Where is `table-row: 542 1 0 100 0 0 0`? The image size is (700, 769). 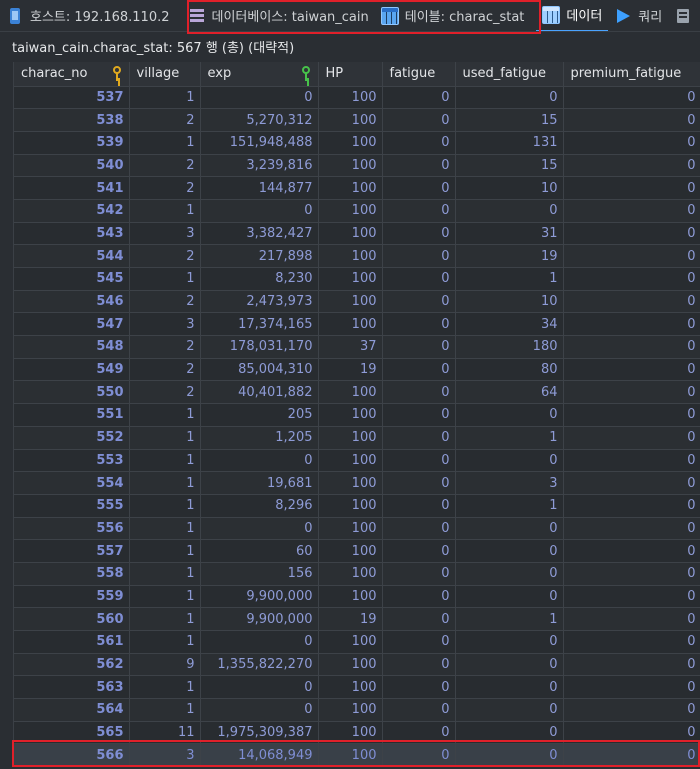 table-row: 542 1 0 100 0 0 0 is located at coordinates (357, 211).